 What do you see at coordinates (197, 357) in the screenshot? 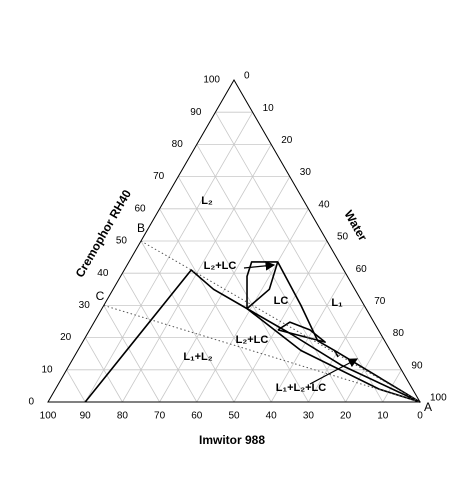
I see `region-label: L₁+L₂` at bounding box center [197, 357].